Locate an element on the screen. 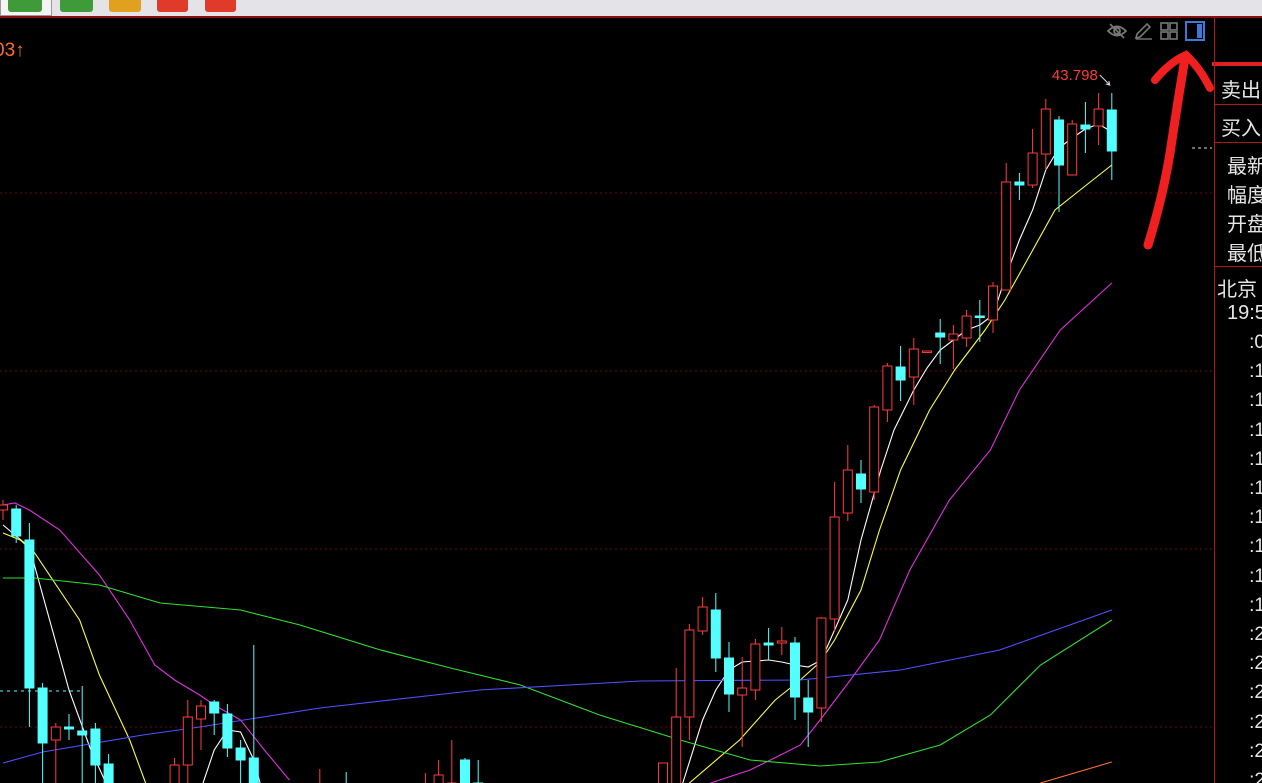 This screenshot has height=783, width=1262. toolbar is located at coordinates (631, 9).